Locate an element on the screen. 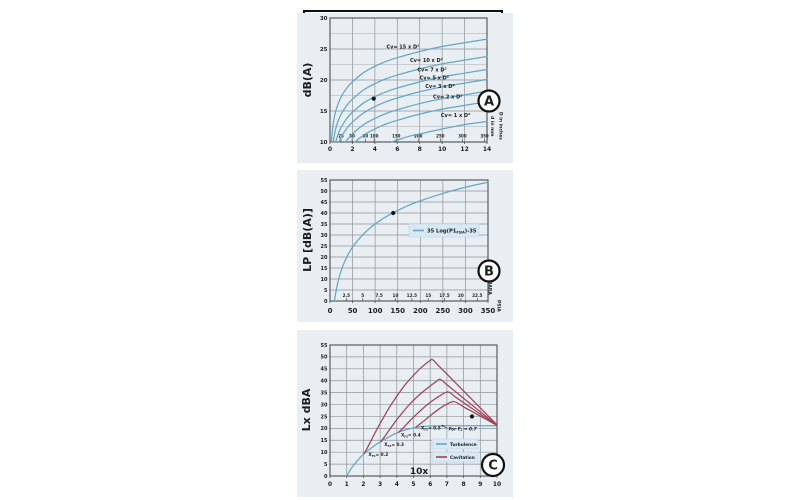 The image size is (800, 500). plot-frame is located at coordinates (409, 240).